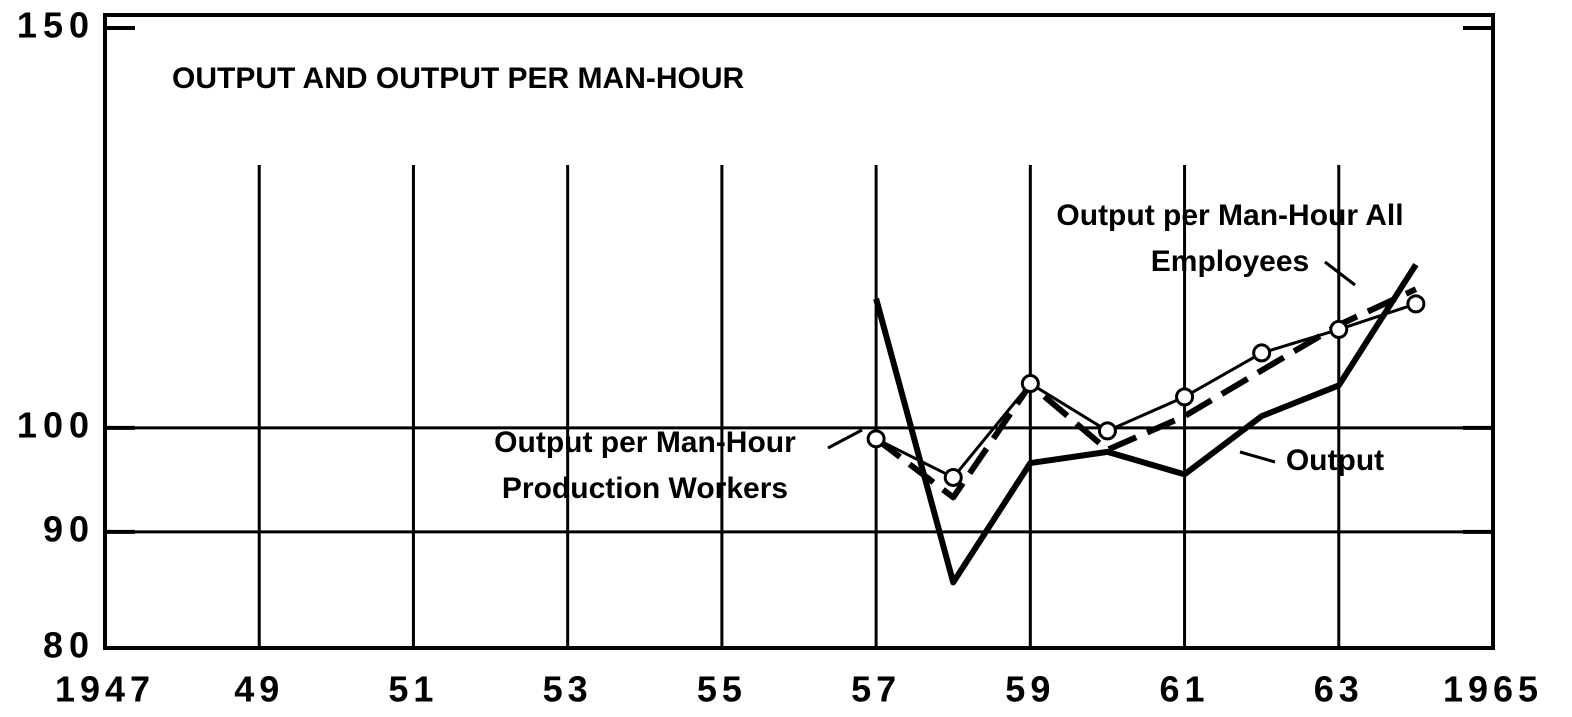 This screenshot has height=717, width=1572. I want to click on x-tick-label: 53, so click(568, 689).